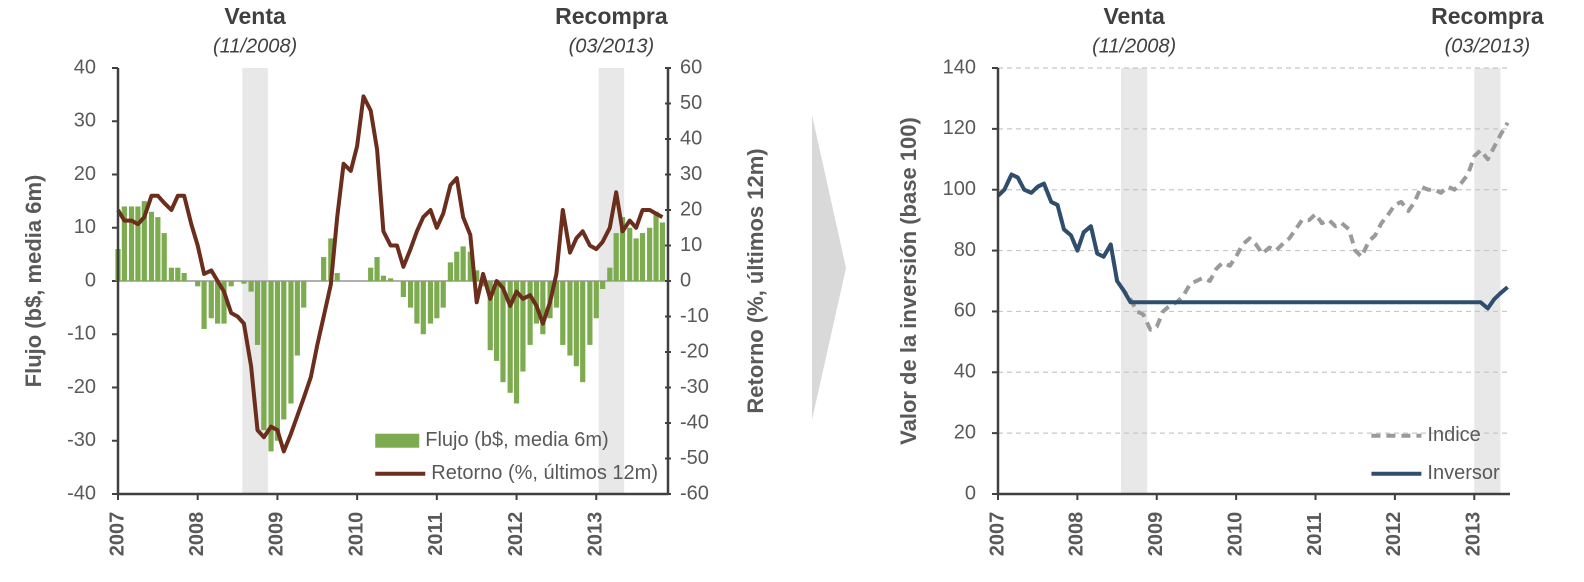 Image resolution: width=1584 pixels, height=582 pixels. What do you see at coordinates (1453, 435) in the screenshot?
I see `legend-label: Indice` at bounding box center [1453, 435].